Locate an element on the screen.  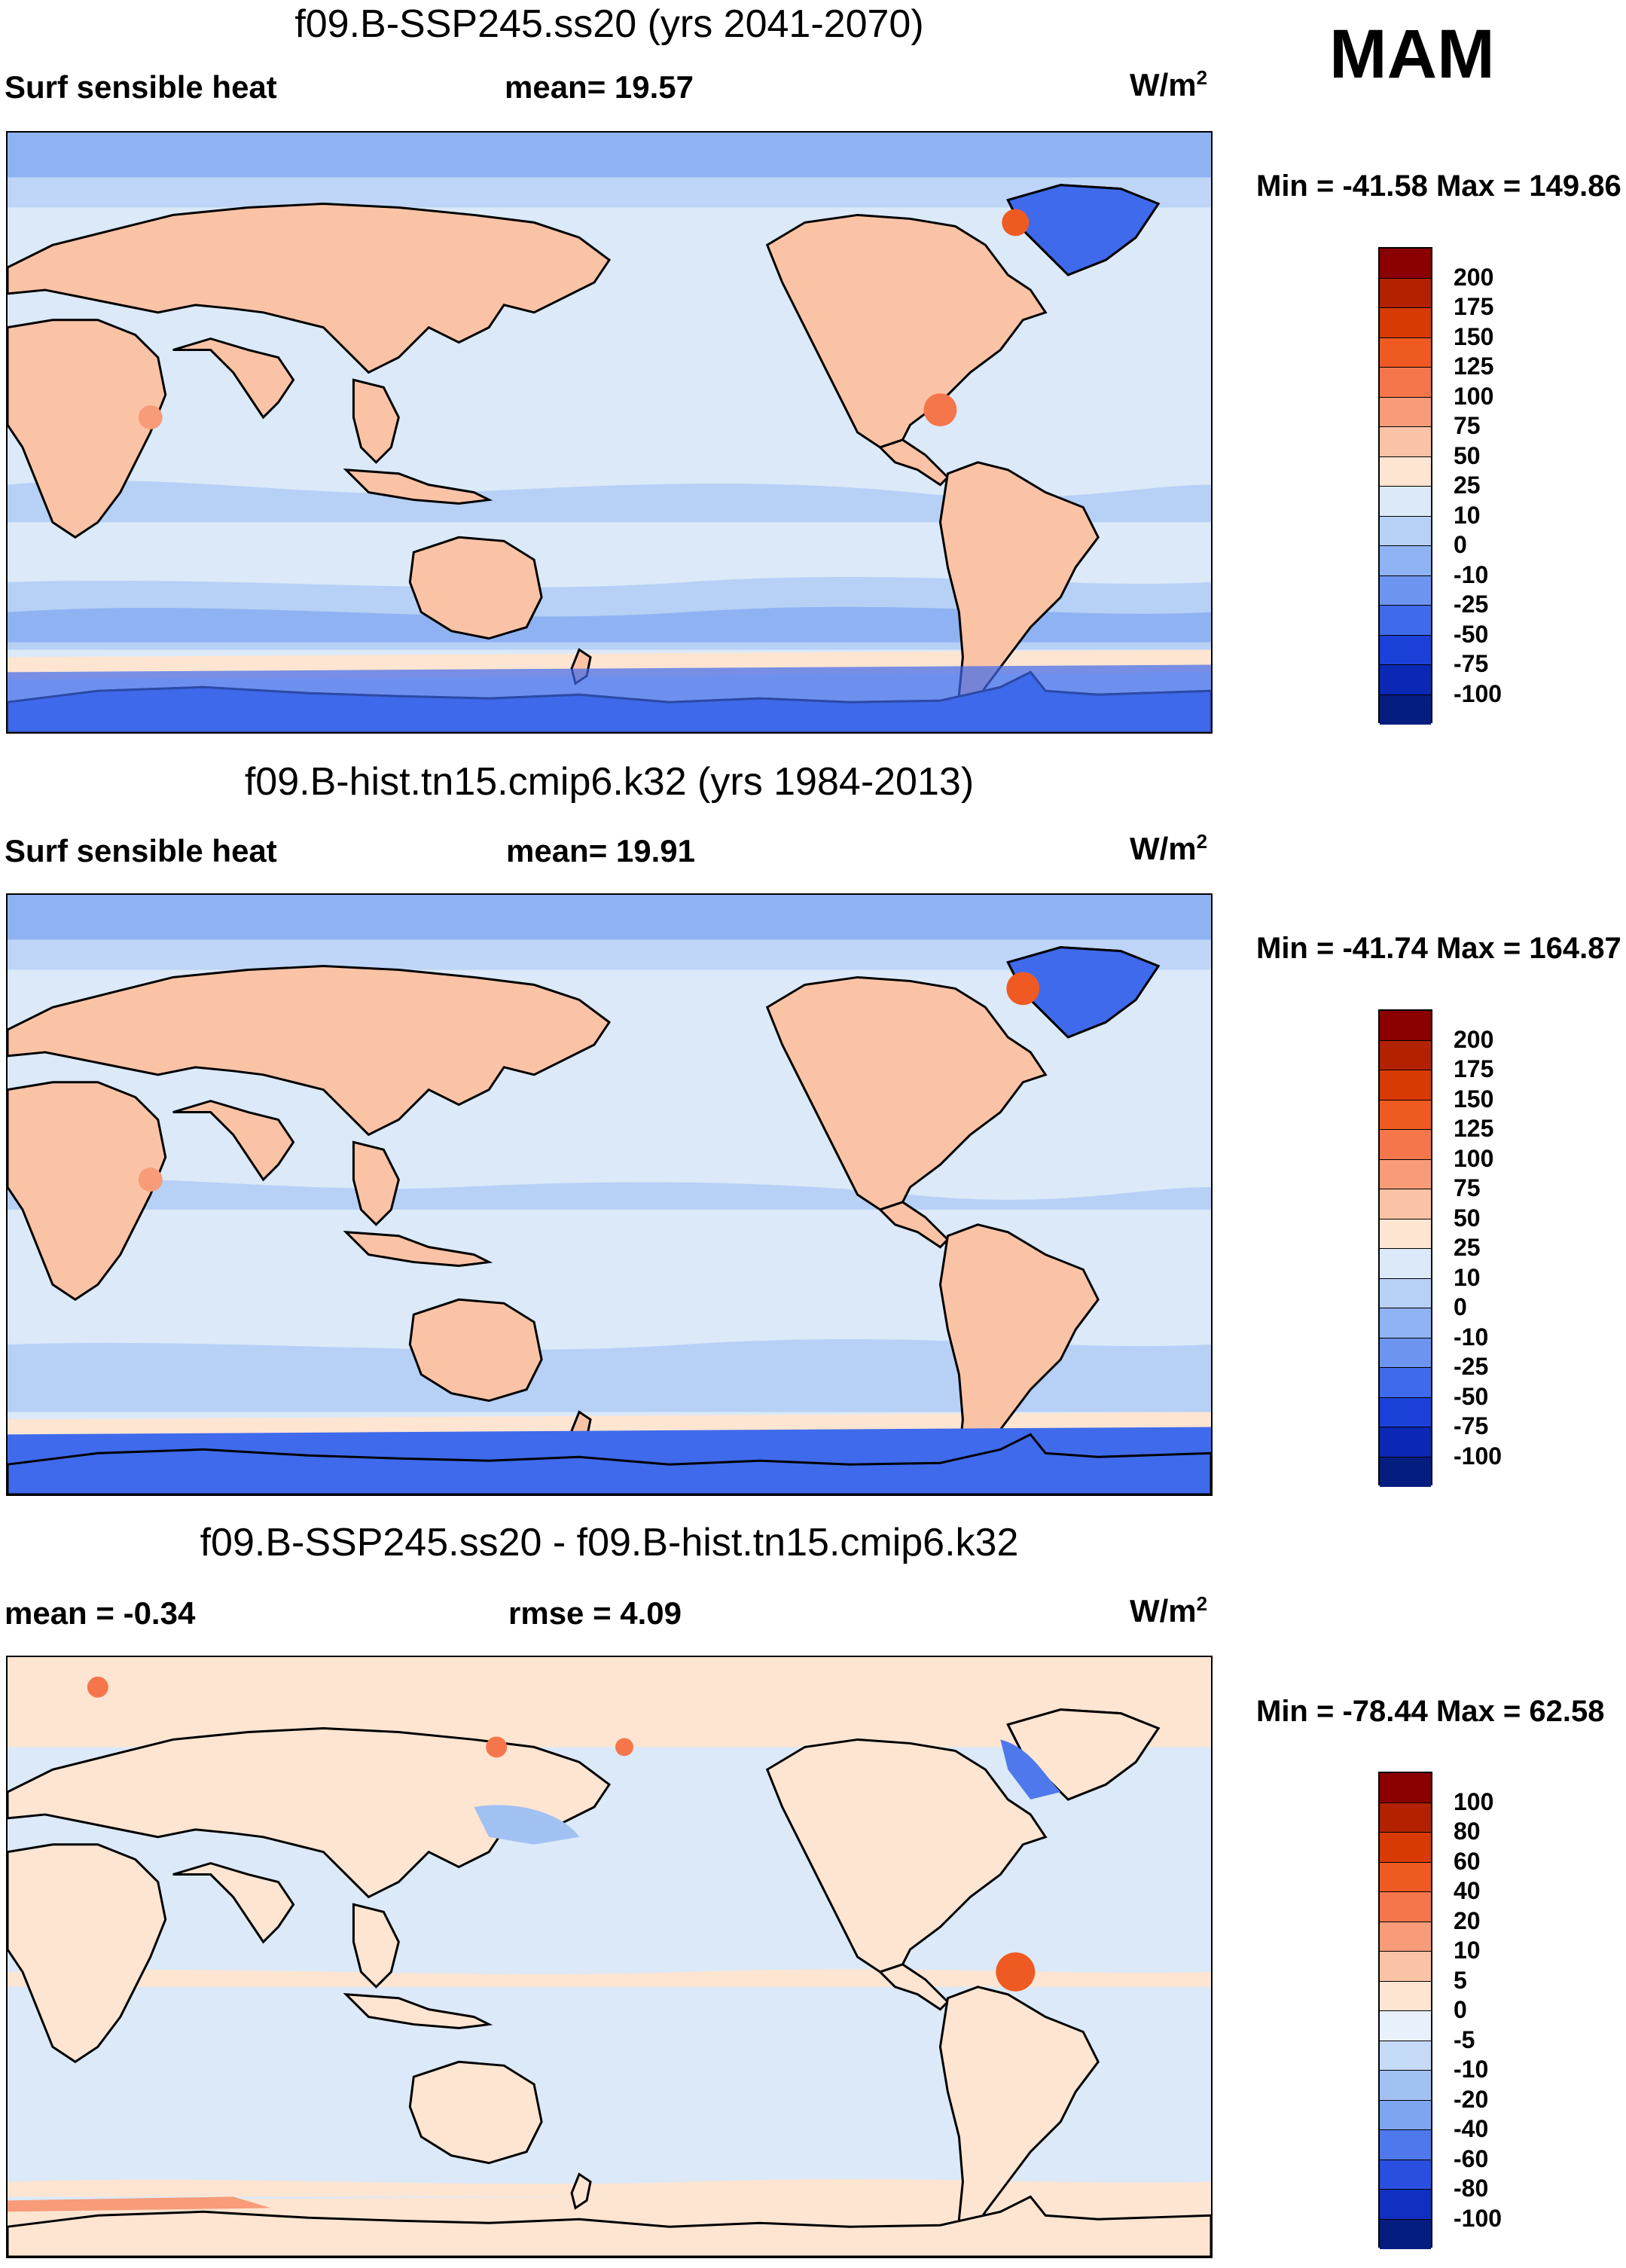
season-label: MAM is located at coordinates (1412, 54).